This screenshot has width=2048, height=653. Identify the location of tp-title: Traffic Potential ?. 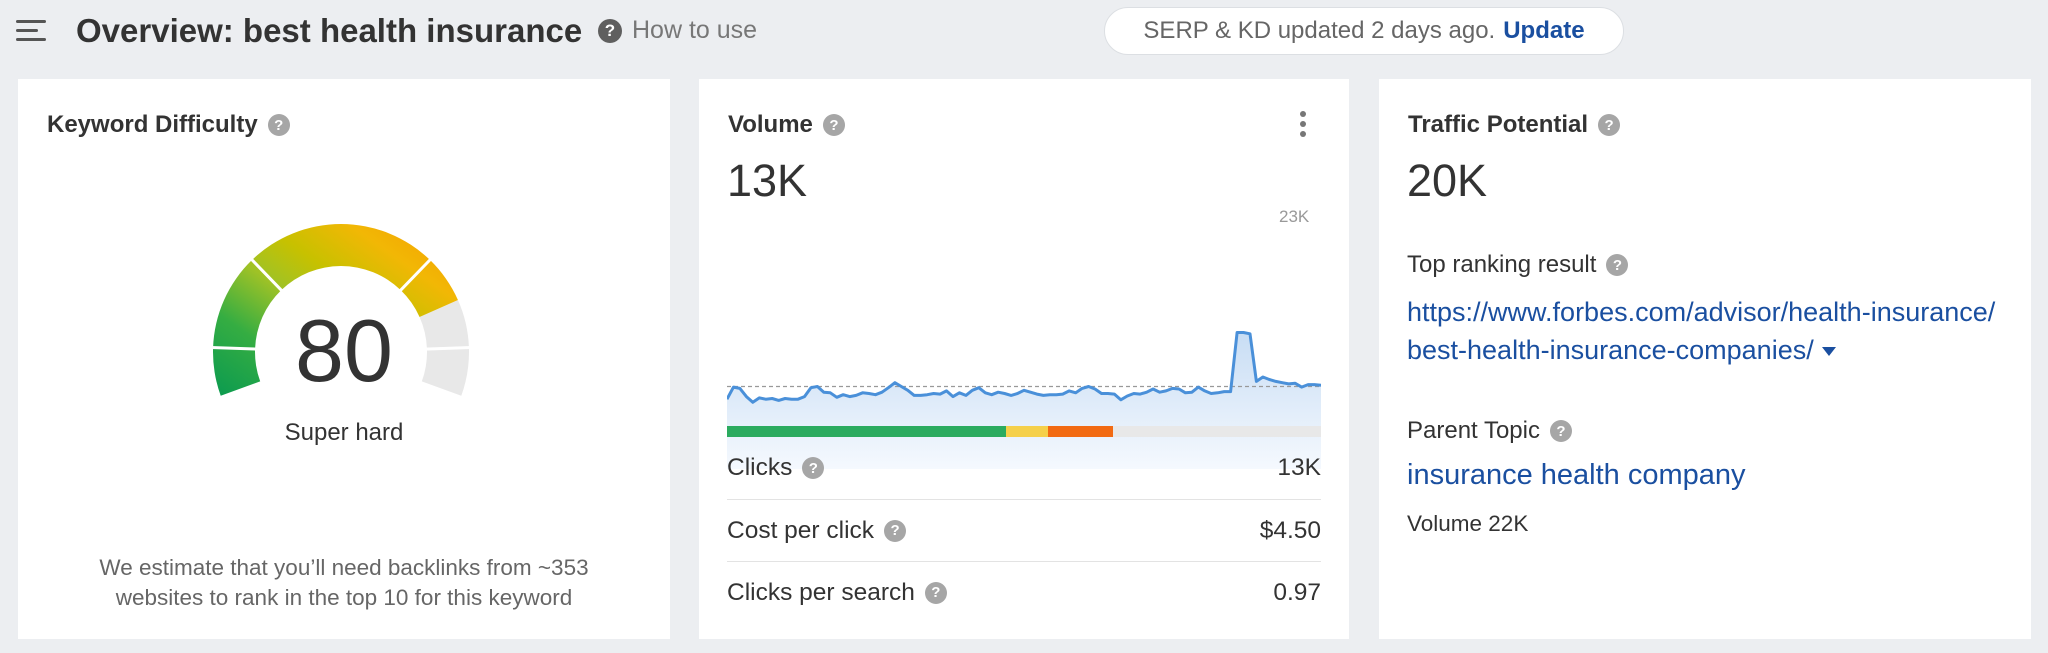
(1514, 125).